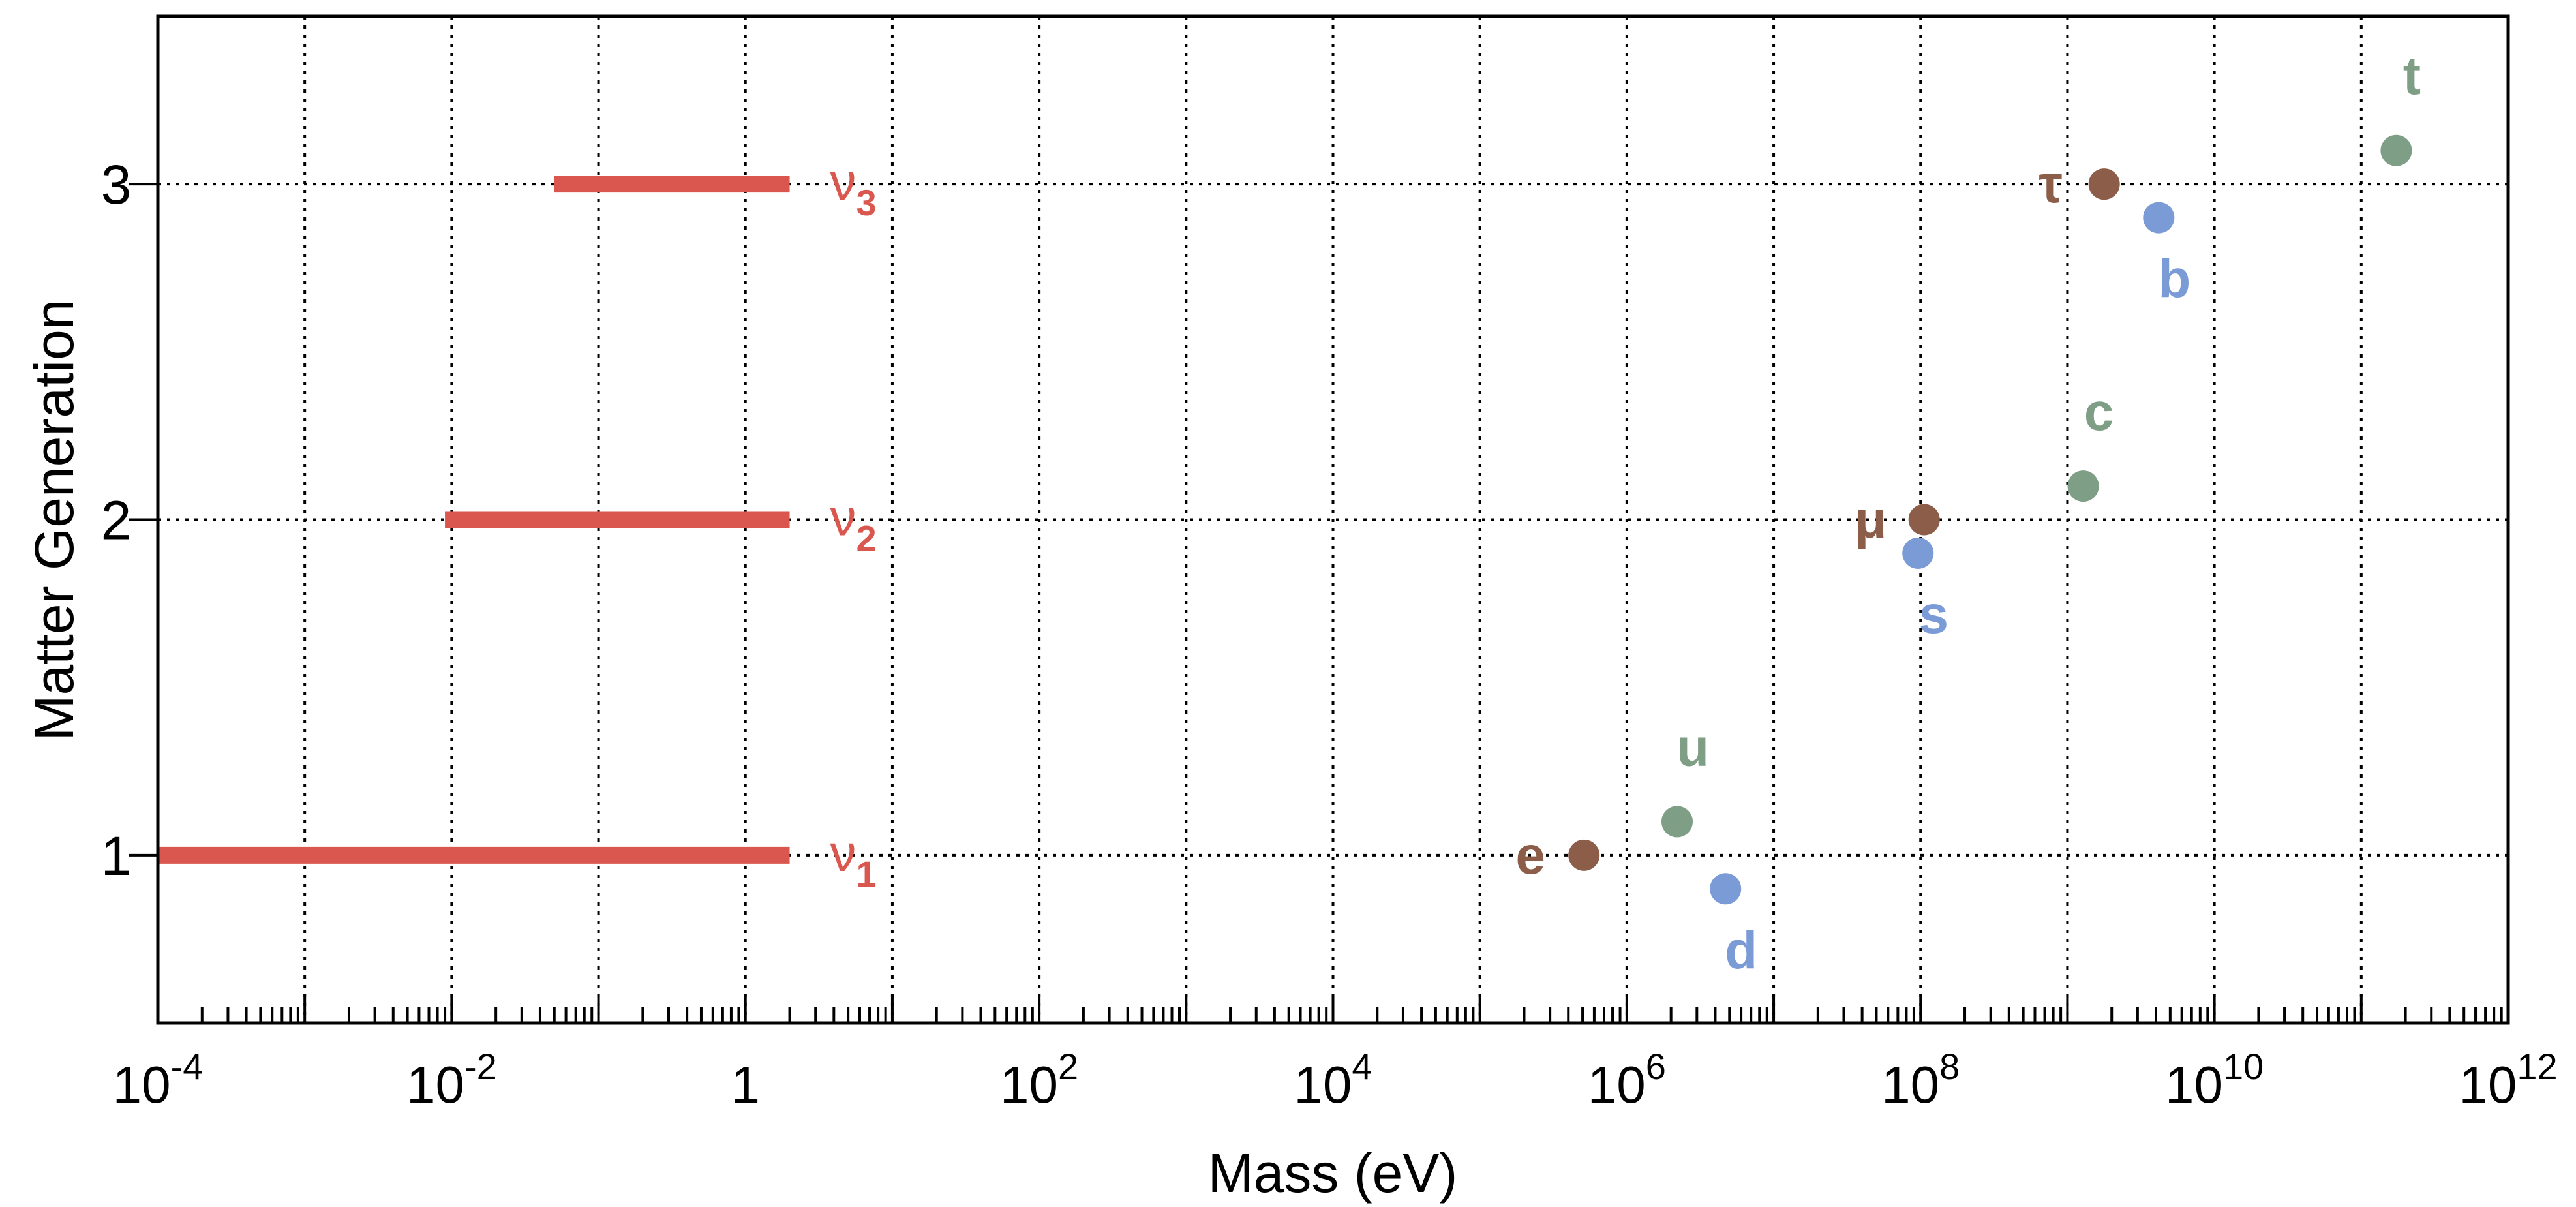 This screenshot has height=1207, width=2576. Describe the element at coordinates (117, 856) in the screenshot. I see `y-tick-label: 1` at that location.